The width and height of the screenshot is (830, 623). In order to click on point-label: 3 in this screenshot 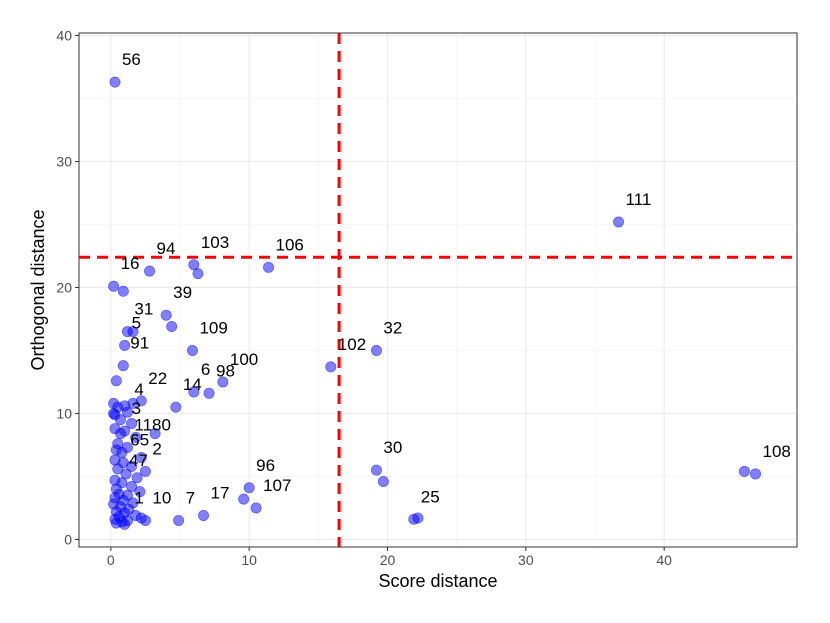, I will do `click(136, 408)`.